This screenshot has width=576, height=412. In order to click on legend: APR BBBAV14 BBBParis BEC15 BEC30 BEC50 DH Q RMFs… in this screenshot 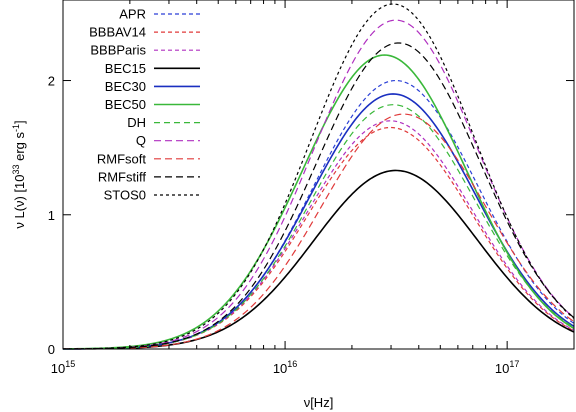, I will do `click(144, 105)`.